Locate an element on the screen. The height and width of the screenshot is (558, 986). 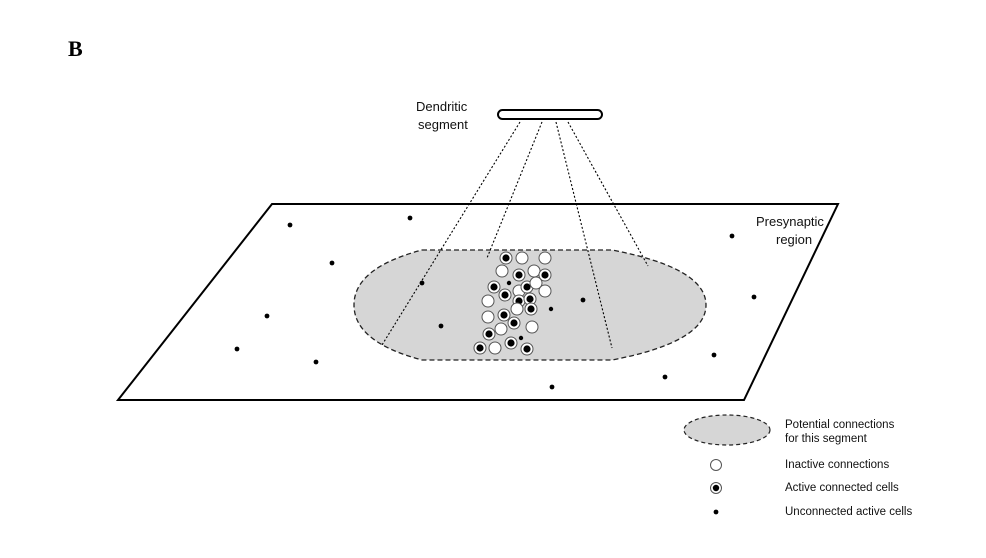
legend-potential-swatch is located at coordinates (727, 430).